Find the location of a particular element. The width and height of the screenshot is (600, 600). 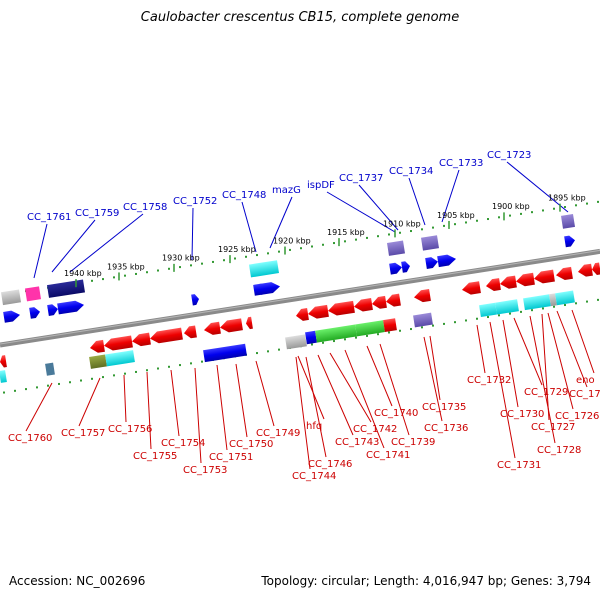

gene-label: CC_1755 is located at coordinates (155, 456).